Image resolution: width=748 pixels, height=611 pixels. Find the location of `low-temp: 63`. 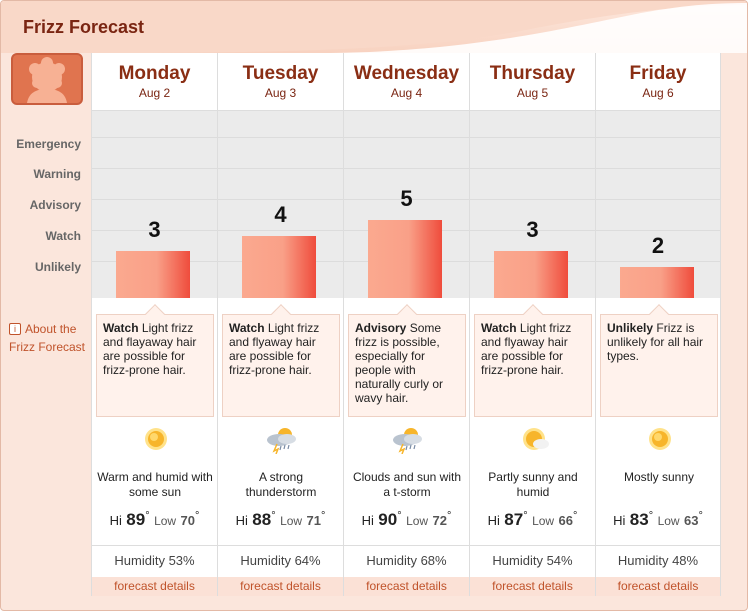

low-temp: 63 is located at coordinates (691, 520).